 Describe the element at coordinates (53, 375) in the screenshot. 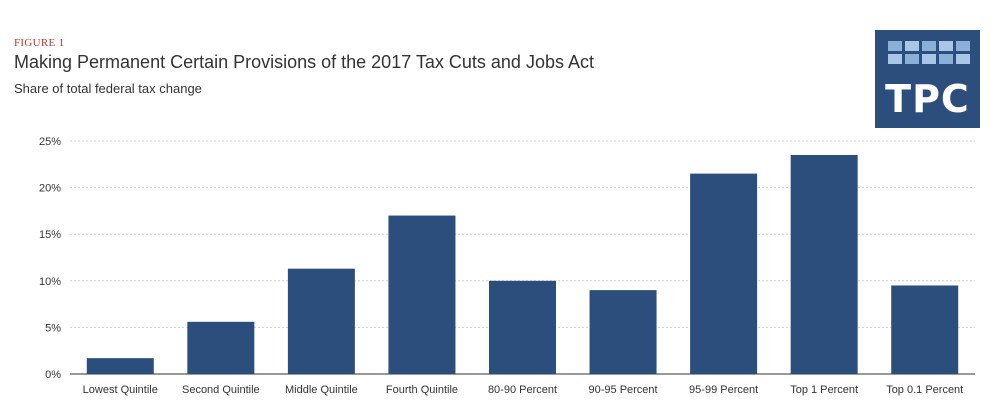

I see `y-tick-label: 0%` at that location.